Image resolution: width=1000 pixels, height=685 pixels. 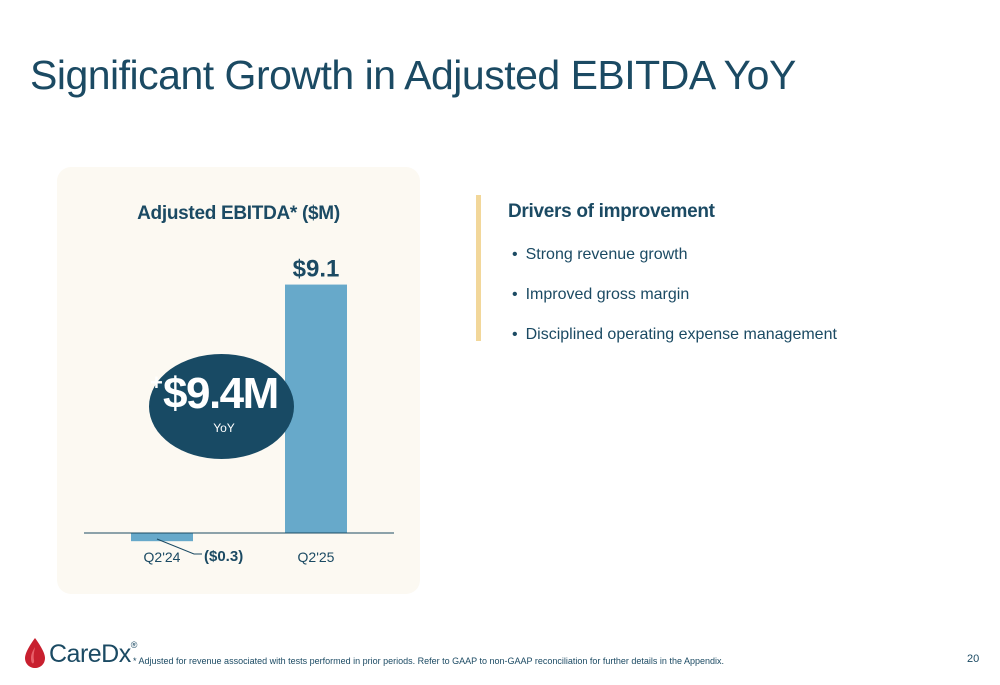 What do you see at coordinates (316, 557) in the screenshot?
I see `x-tick-label: Q2'25` at bounding box center [316, 557].